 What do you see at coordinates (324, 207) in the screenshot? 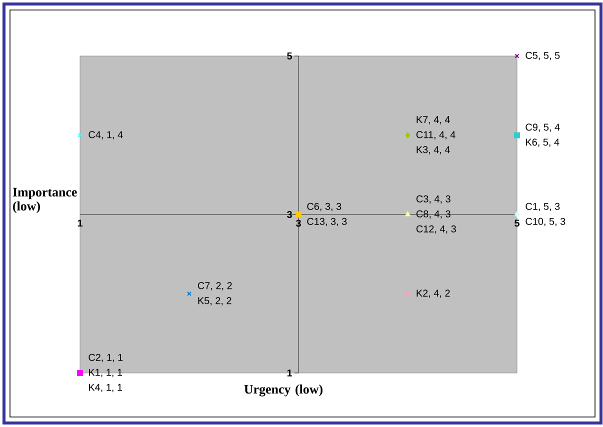
I see `annotation: C6, 3, 3` at bounding box center [324, 207].